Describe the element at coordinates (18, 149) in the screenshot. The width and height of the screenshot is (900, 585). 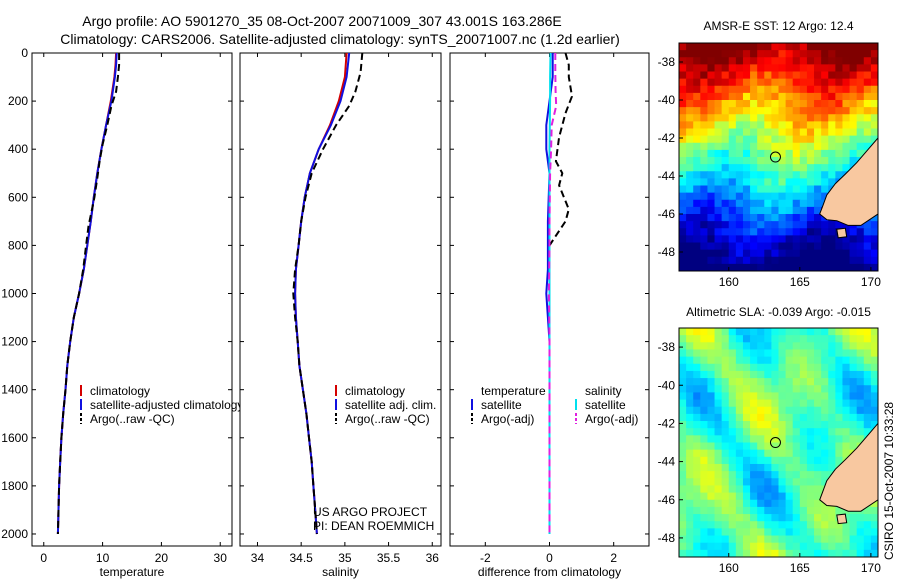
I see `temperature-y-tick-label: 400` at that location.